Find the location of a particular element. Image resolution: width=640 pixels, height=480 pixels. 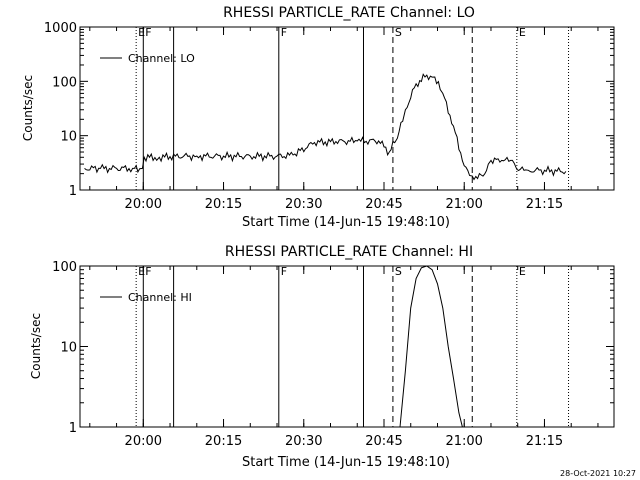

y-axis-label-hi: Counts/sec is located at coordinates (36, 346).